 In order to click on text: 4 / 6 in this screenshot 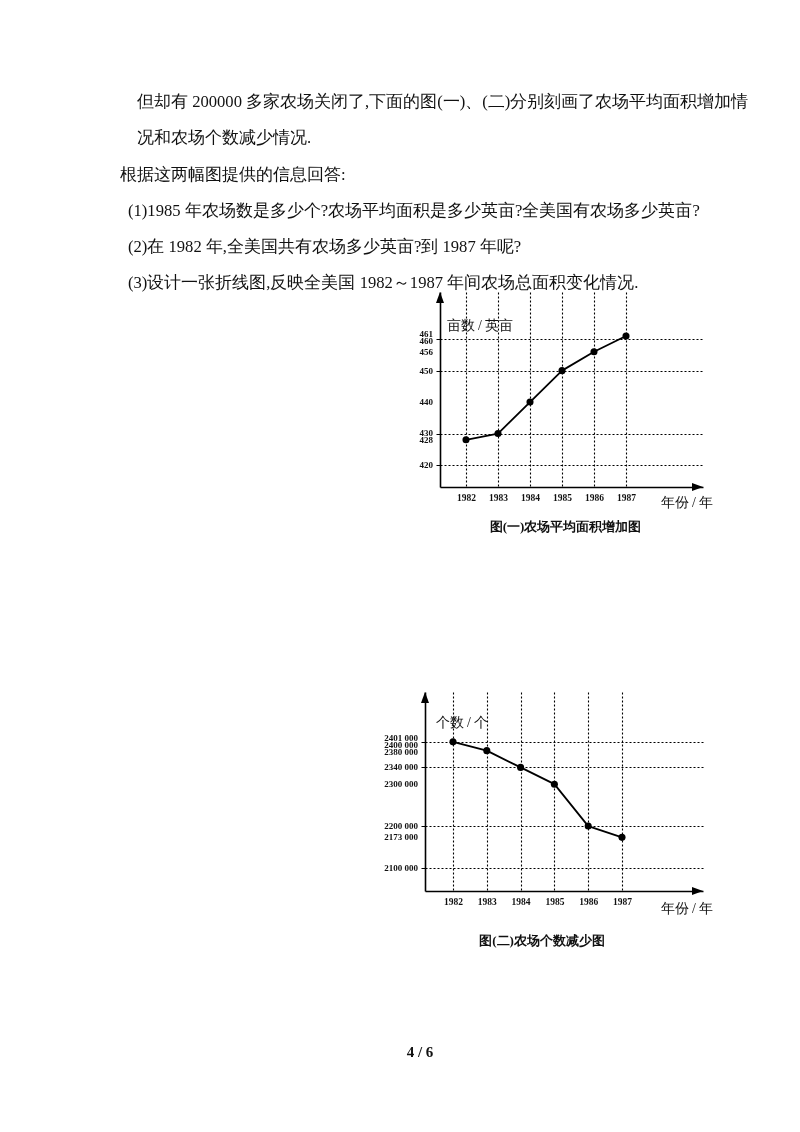, I will do `click(420, 1052)`.